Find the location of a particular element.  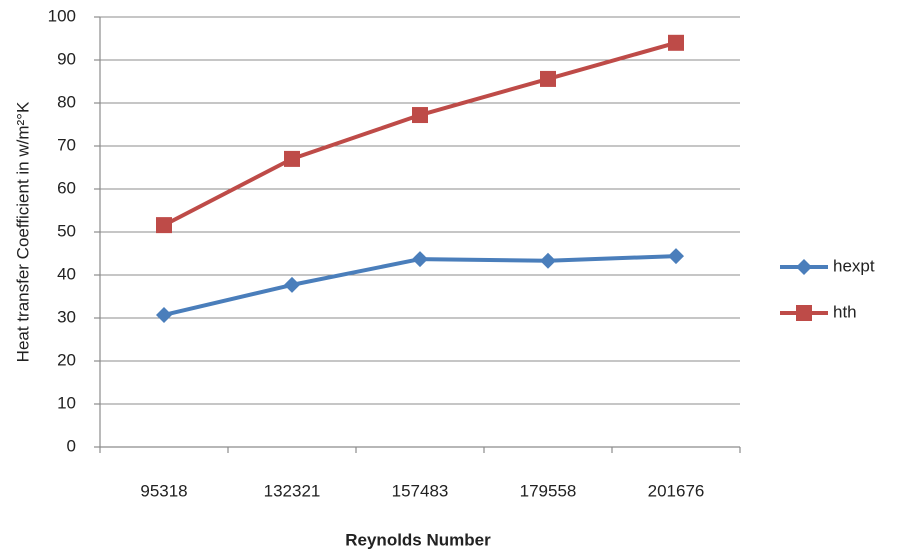

y-tick-label: 0 is located at coordinates (71, 445).